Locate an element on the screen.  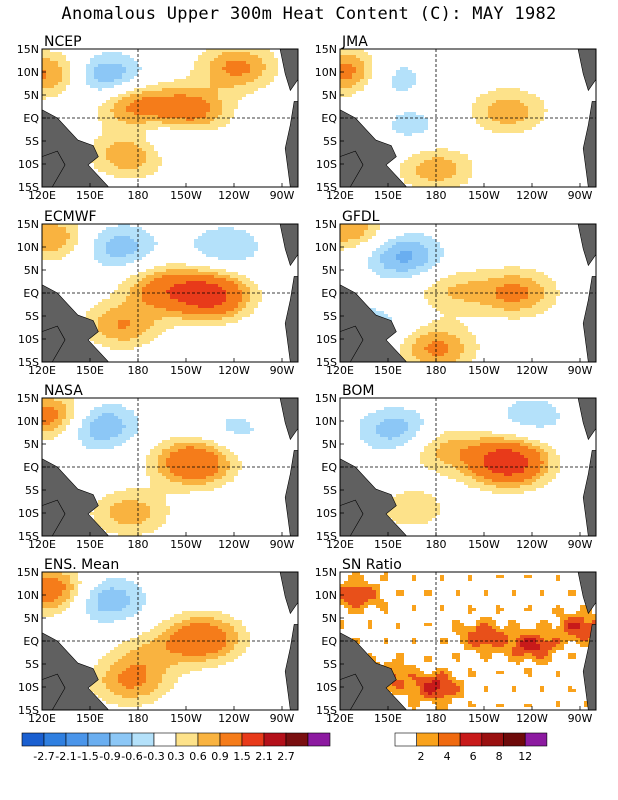
panel-title: NASA is located at coordinates (63, 391).